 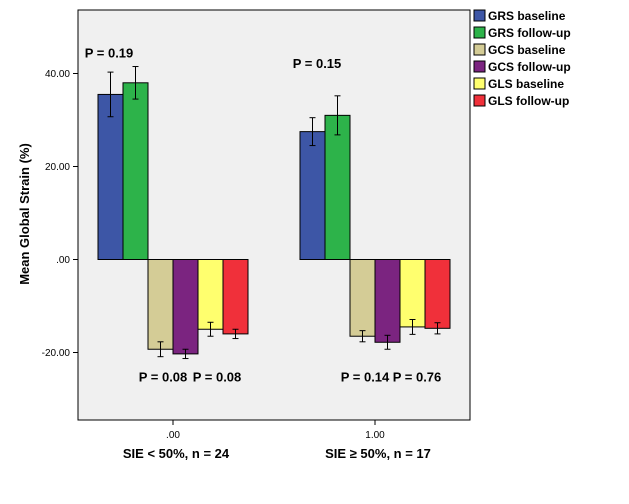 What do you see at coordinates (417, 377) in the screenshot?
I see `p-value-annotation: P = 0.76` at bounding box center [417, 377].